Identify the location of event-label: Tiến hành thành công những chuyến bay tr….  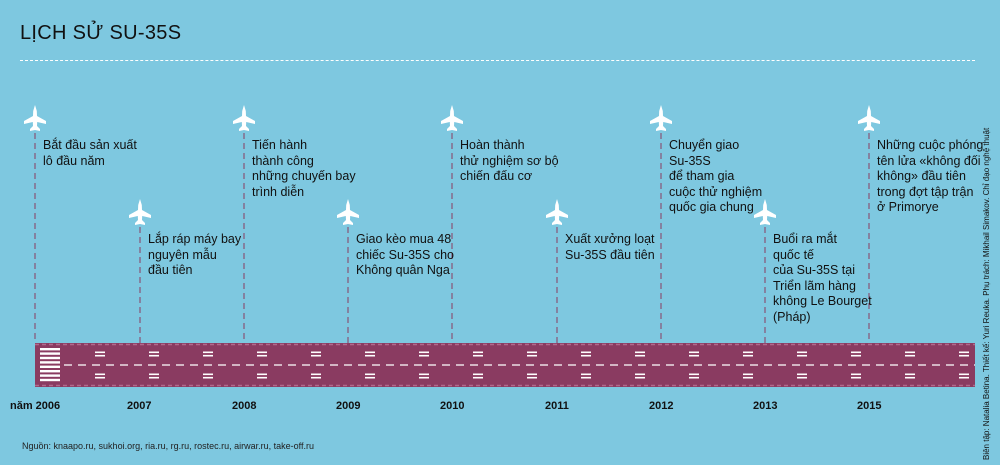
(304, 168).